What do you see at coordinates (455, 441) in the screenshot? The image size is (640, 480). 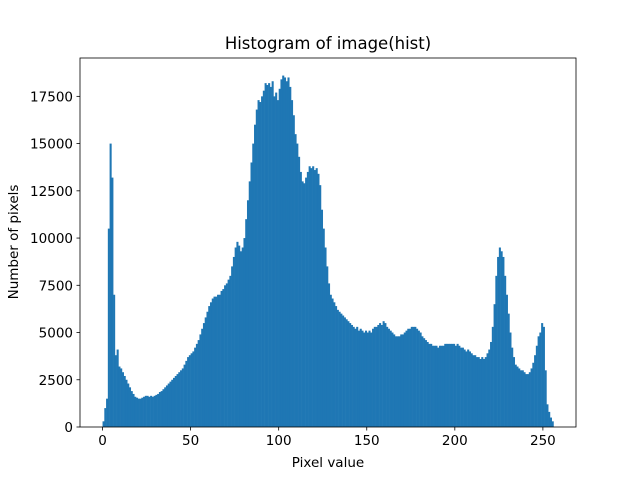 I see `x-tick-label: 200` at bounding box center [455, 441].